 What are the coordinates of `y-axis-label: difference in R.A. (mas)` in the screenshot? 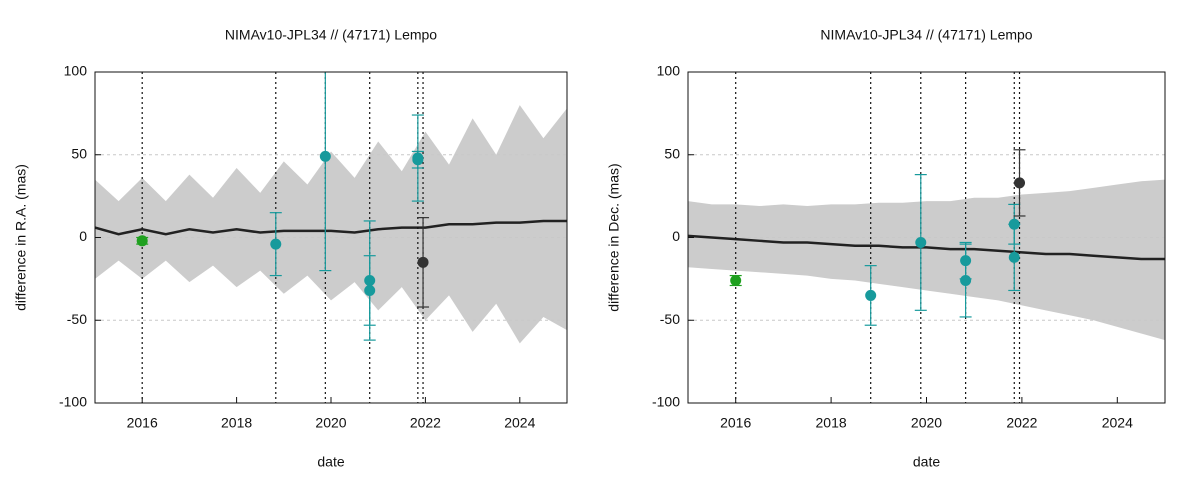 It's located at (21, 237).